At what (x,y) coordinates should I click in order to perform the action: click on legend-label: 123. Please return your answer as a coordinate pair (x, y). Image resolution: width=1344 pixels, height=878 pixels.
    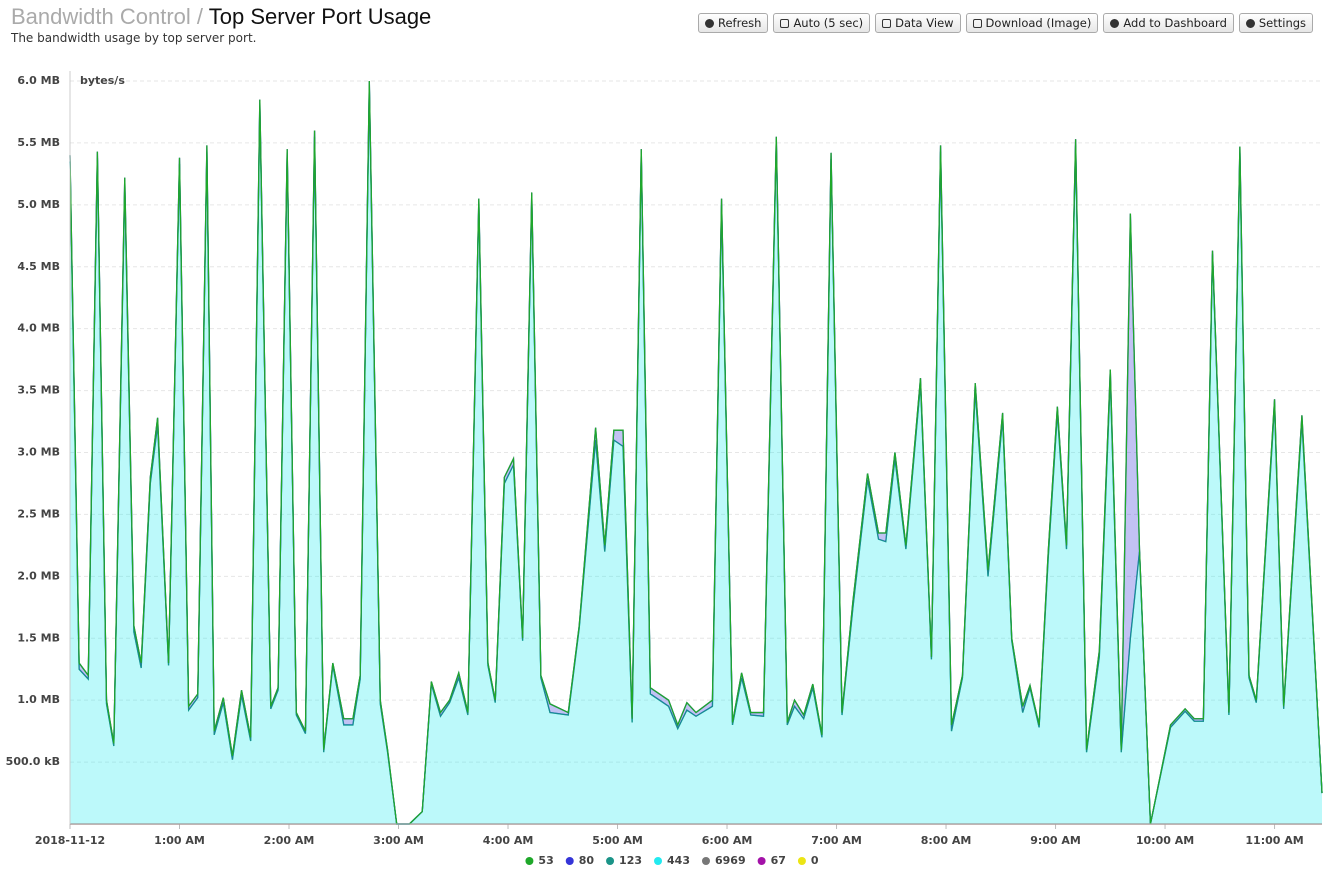
    Looking at the image, I should click on (630, 860).